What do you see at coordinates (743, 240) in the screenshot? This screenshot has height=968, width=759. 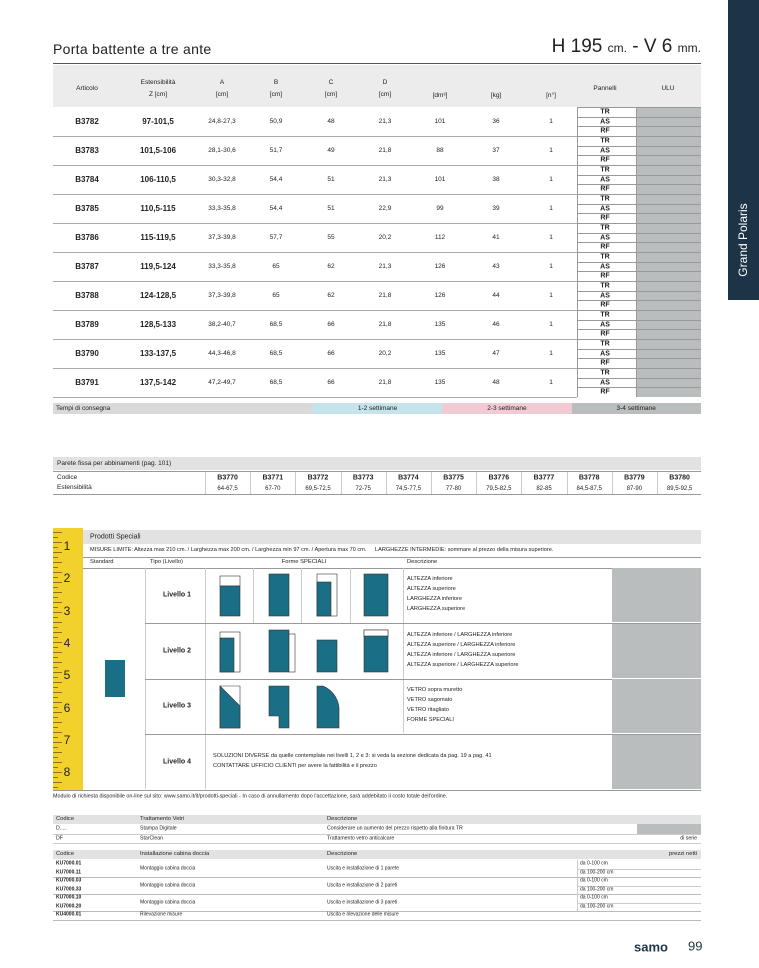 I see `side-tab-text: Grand Polaris` at bounding box center [743, 240].